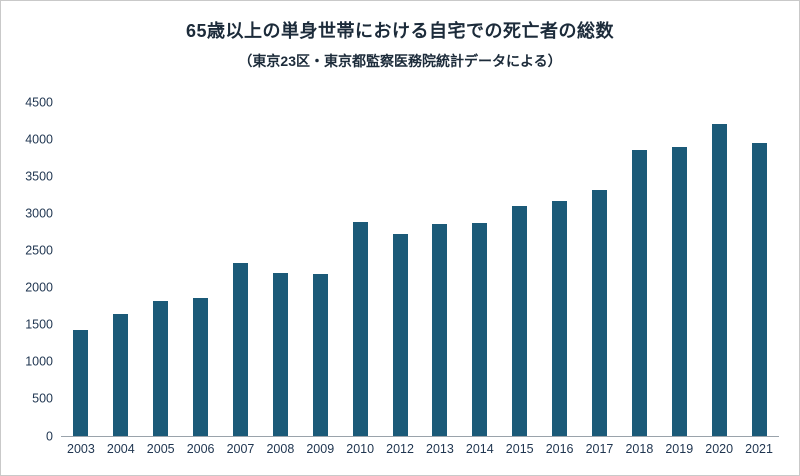 Image resolution: width=800 pixels, height=476 pixels. What do you see at coordinates (440, 330) in the screenshot?
I see `bar-2013` at bounding box center [440, 330].